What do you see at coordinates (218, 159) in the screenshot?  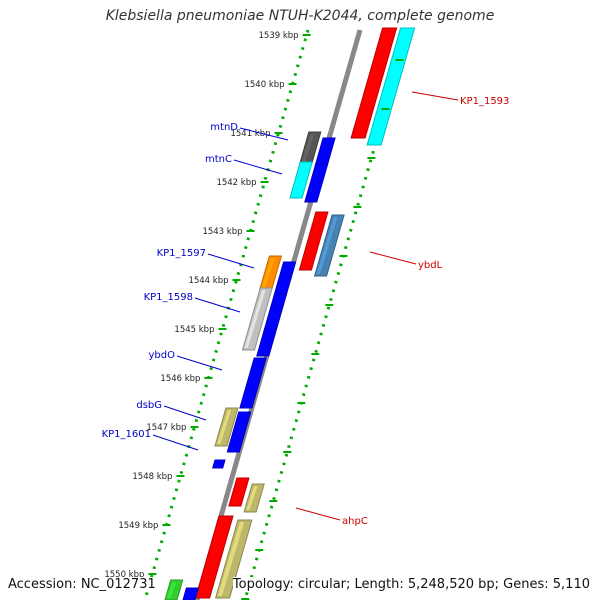 I see `gene-label-forward: mtnC` at bounding box center [218, 159].